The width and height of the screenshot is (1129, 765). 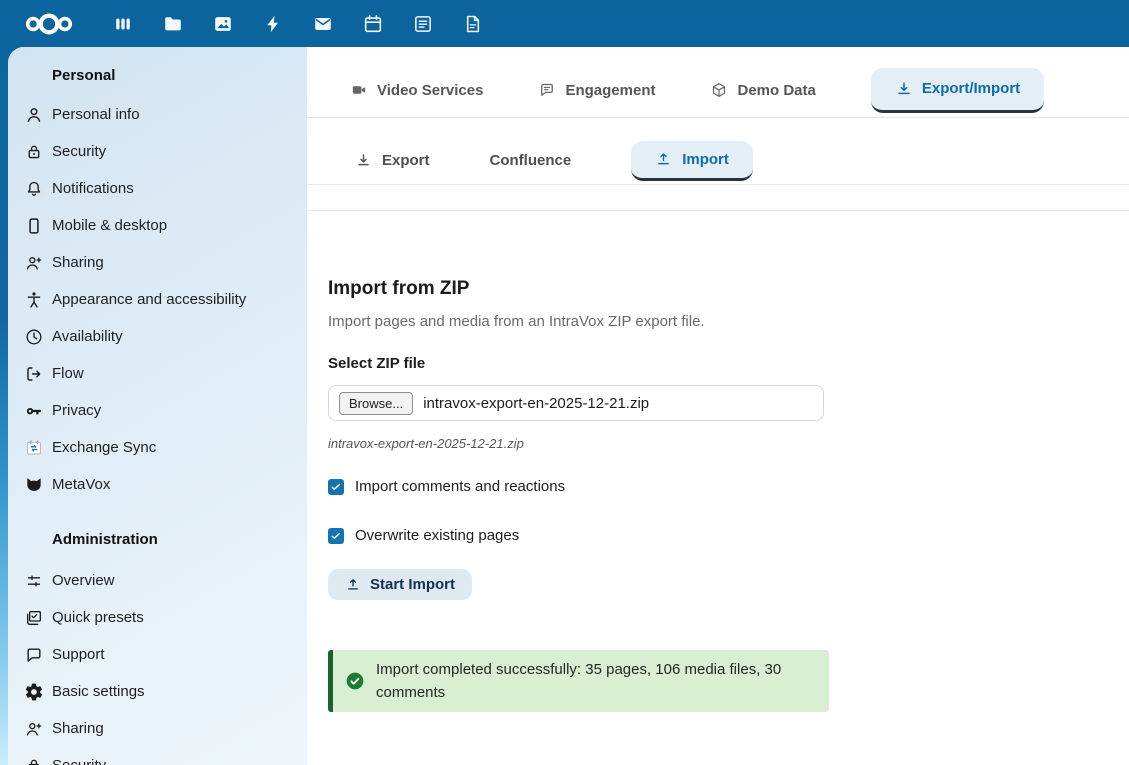 What do you see at coordinates (157, 691) in the screenshot?
I see `sidebar-item-basic-settings: Basic settings` at bounding box center [157, 691].